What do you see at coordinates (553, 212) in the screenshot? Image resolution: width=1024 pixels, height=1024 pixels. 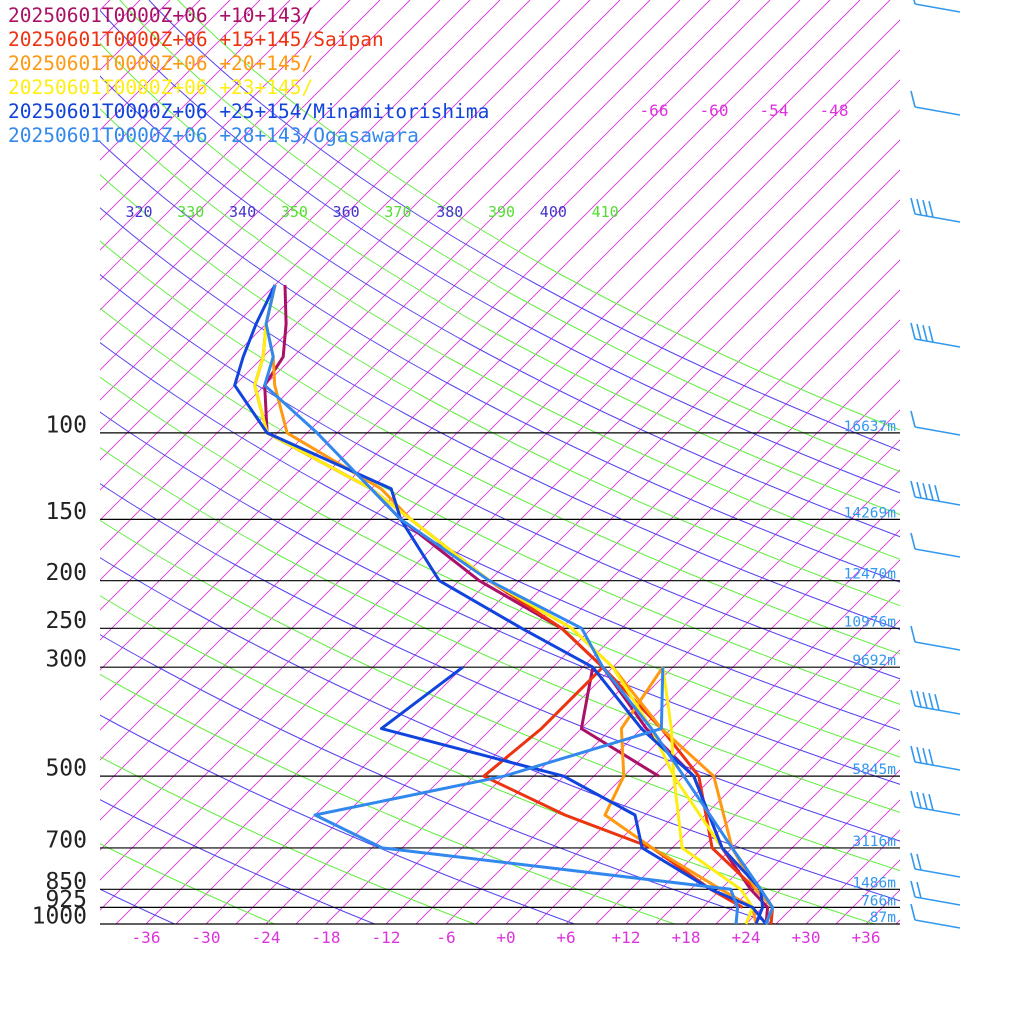 I see `theta-label: 400` at bounding box center [553, 212].